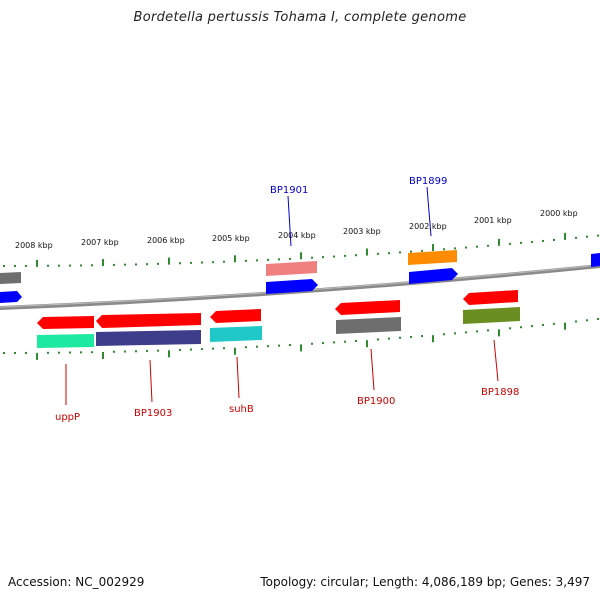 This screenshot has width=600, height=600. I want to click on pink-feature, so click(291, 268).